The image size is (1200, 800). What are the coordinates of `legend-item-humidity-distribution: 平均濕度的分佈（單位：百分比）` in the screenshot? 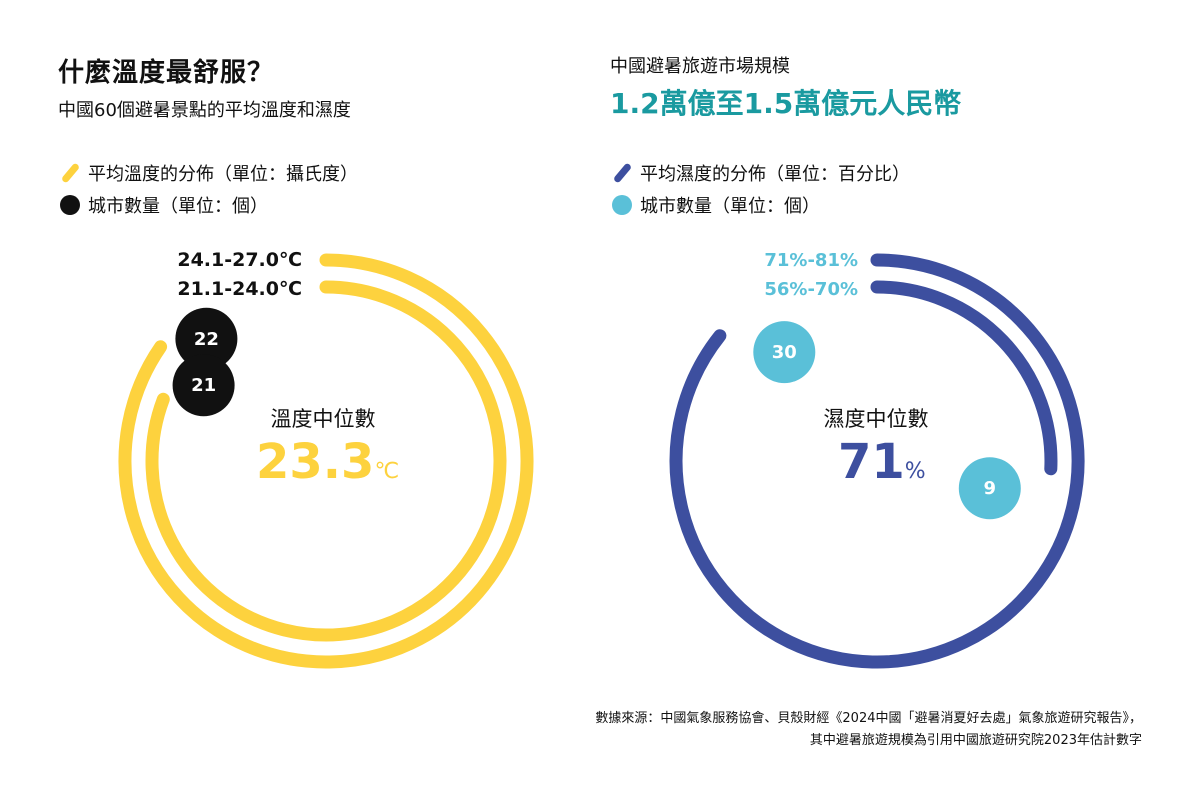 It's located at (760, 173).